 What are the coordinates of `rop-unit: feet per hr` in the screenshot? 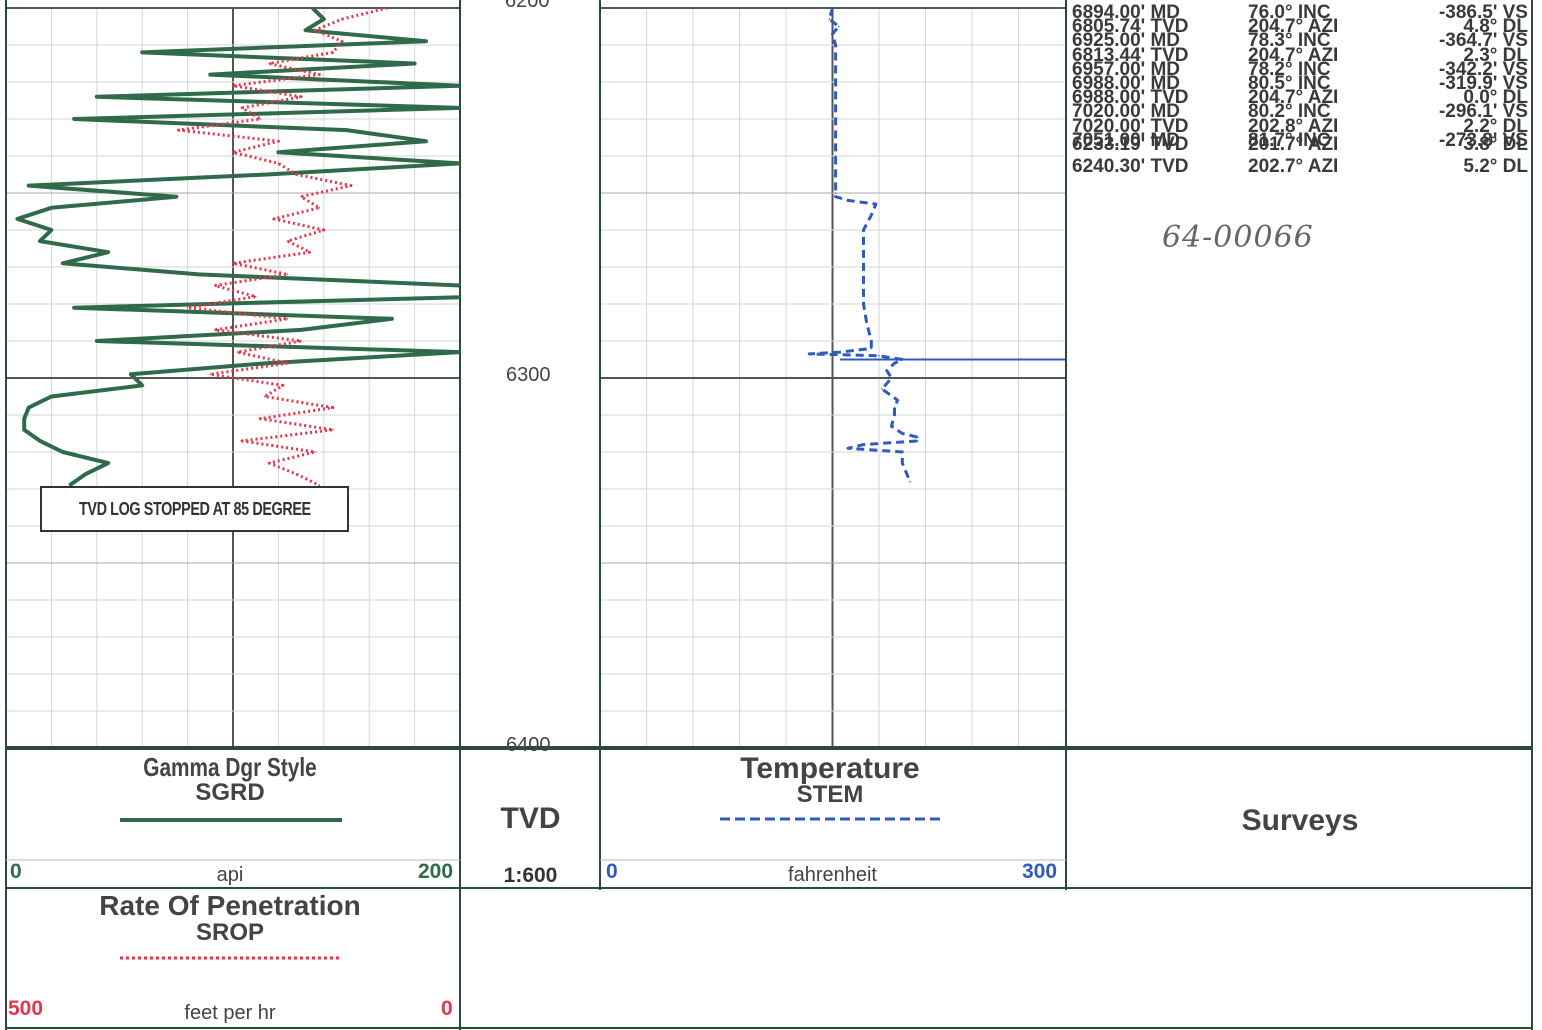 It's located at (230, 1013).